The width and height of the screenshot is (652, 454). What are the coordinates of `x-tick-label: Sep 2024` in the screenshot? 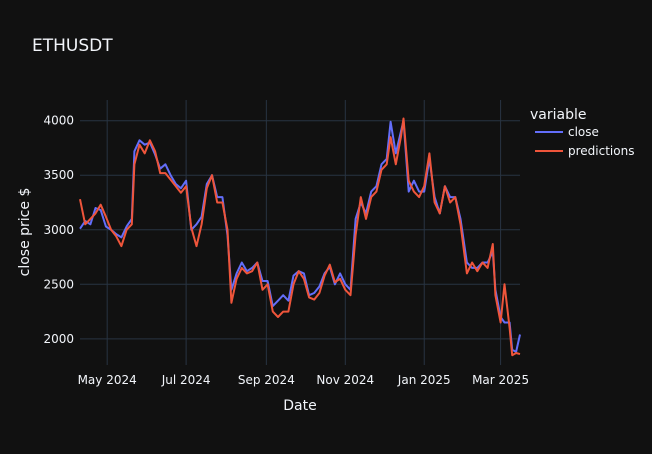 It's located at (266, 380).